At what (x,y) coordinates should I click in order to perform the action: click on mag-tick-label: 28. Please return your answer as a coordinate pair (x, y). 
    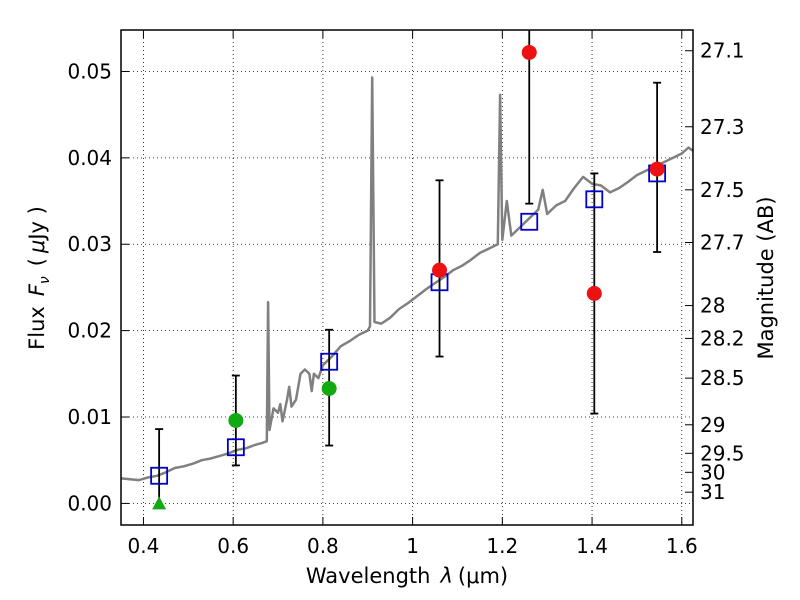
    Looking at the image, I should click on (712, 306).